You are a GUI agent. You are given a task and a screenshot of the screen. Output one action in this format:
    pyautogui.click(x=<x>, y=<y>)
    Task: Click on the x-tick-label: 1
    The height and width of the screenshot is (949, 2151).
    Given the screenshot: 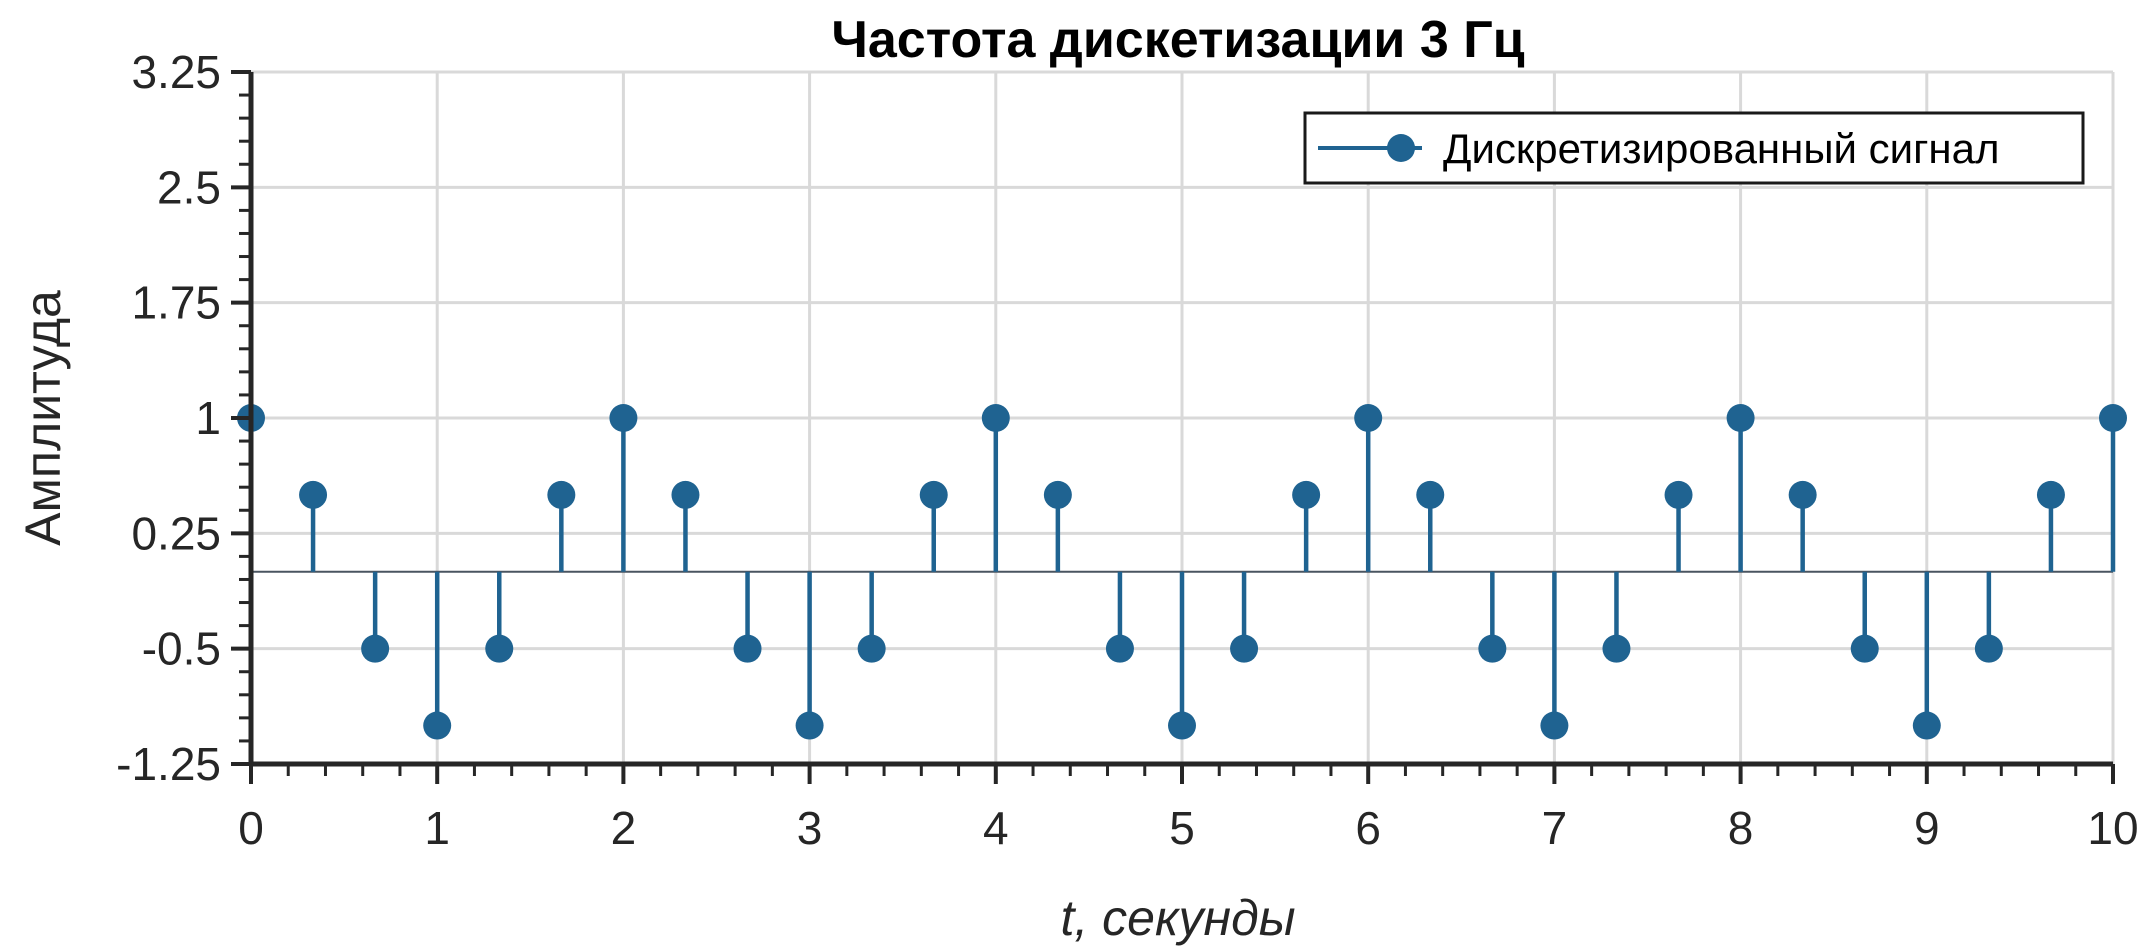 What is the action you would take?
    pyautogui.click(x=437, y=828)
    